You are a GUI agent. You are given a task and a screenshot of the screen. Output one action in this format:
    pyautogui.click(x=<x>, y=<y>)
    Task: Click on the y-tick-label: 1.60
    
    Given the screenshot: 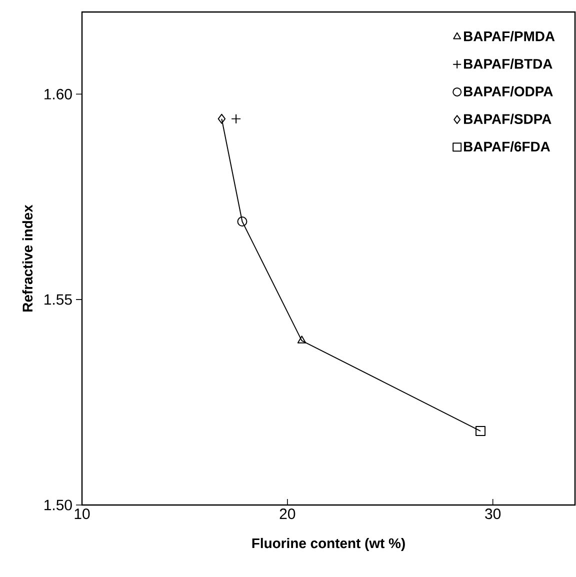 What is the action you would take?
    pyautogui.click(x=58, y=94)
    